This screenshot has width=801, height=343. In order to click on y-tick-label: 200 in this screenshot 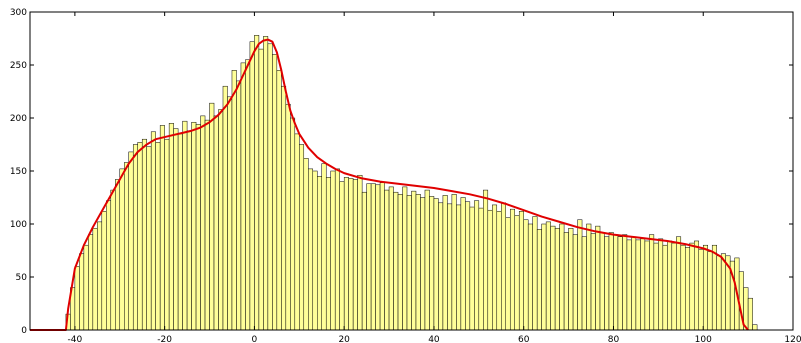, I will do `click(18, 119)`.